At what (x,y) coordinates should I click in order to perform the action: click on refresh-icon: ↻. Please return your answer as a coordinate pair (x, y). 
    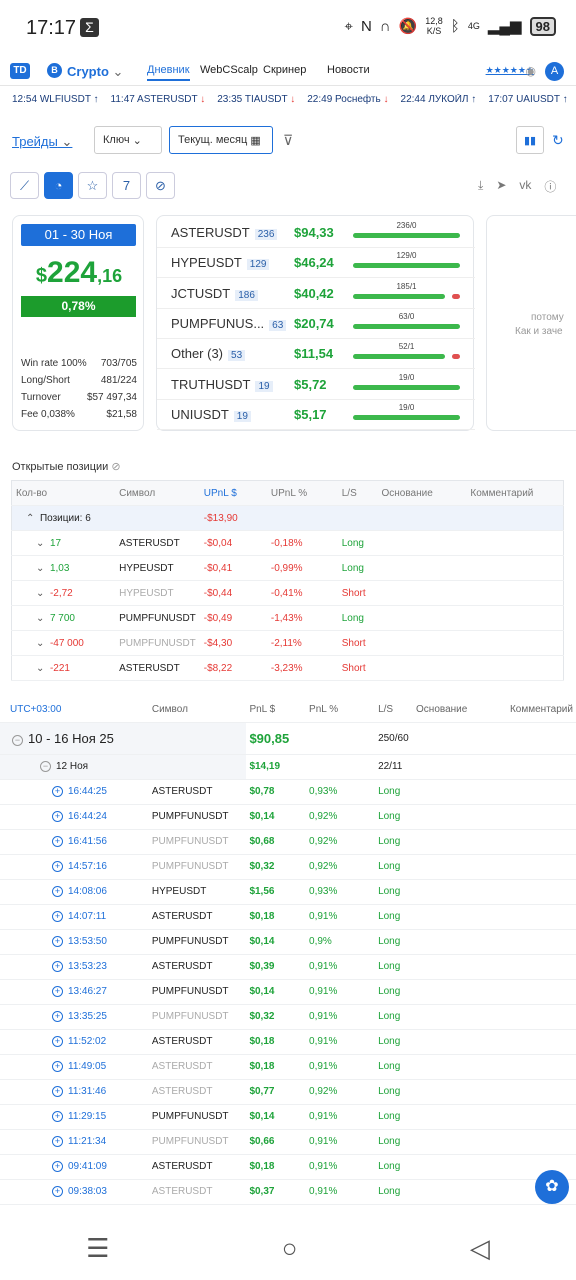
    Looking at the image, I should click on (558, 140).